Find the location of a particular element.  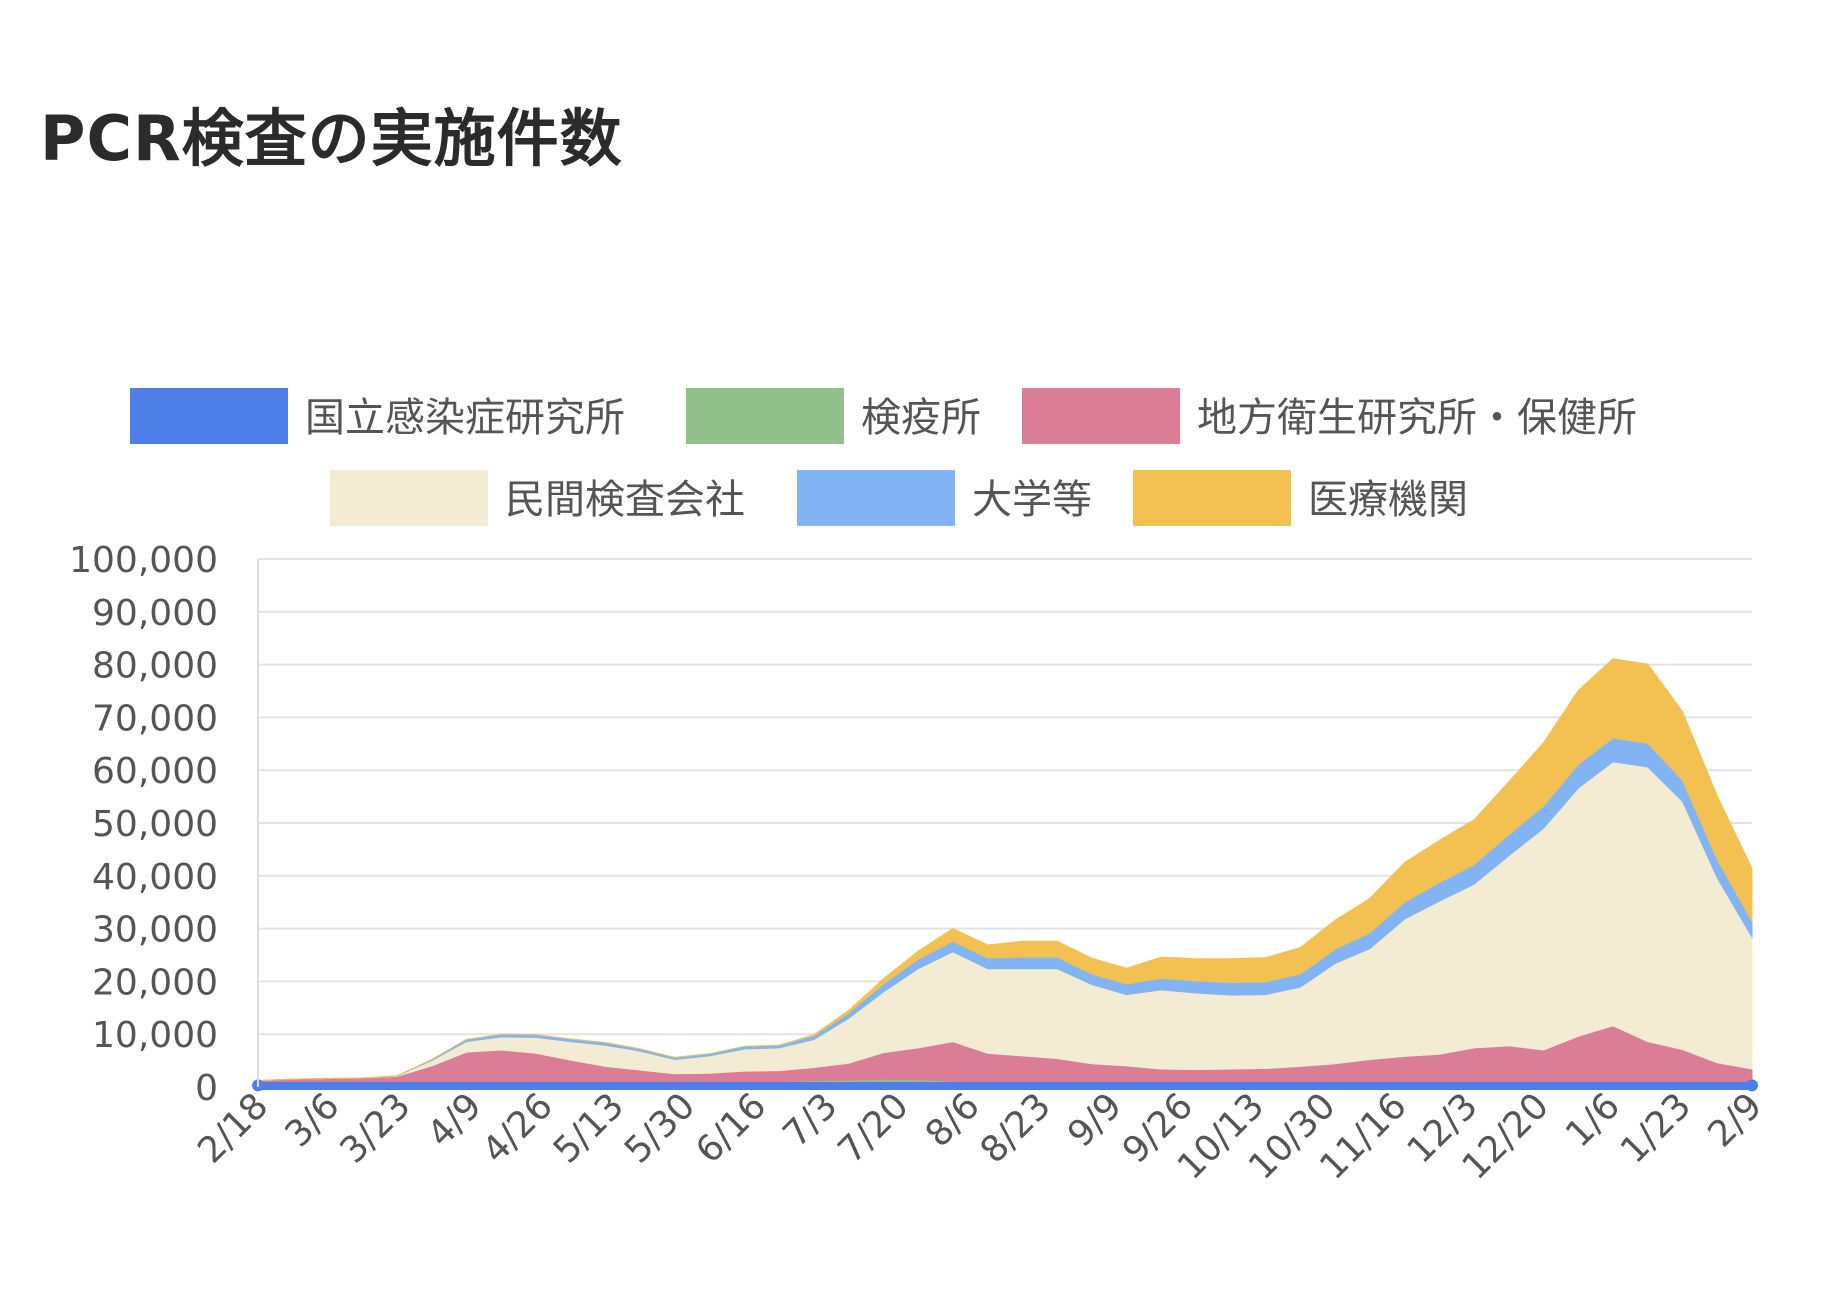

x-tick-label: 7/20 is located at coordinates (873, 1128).